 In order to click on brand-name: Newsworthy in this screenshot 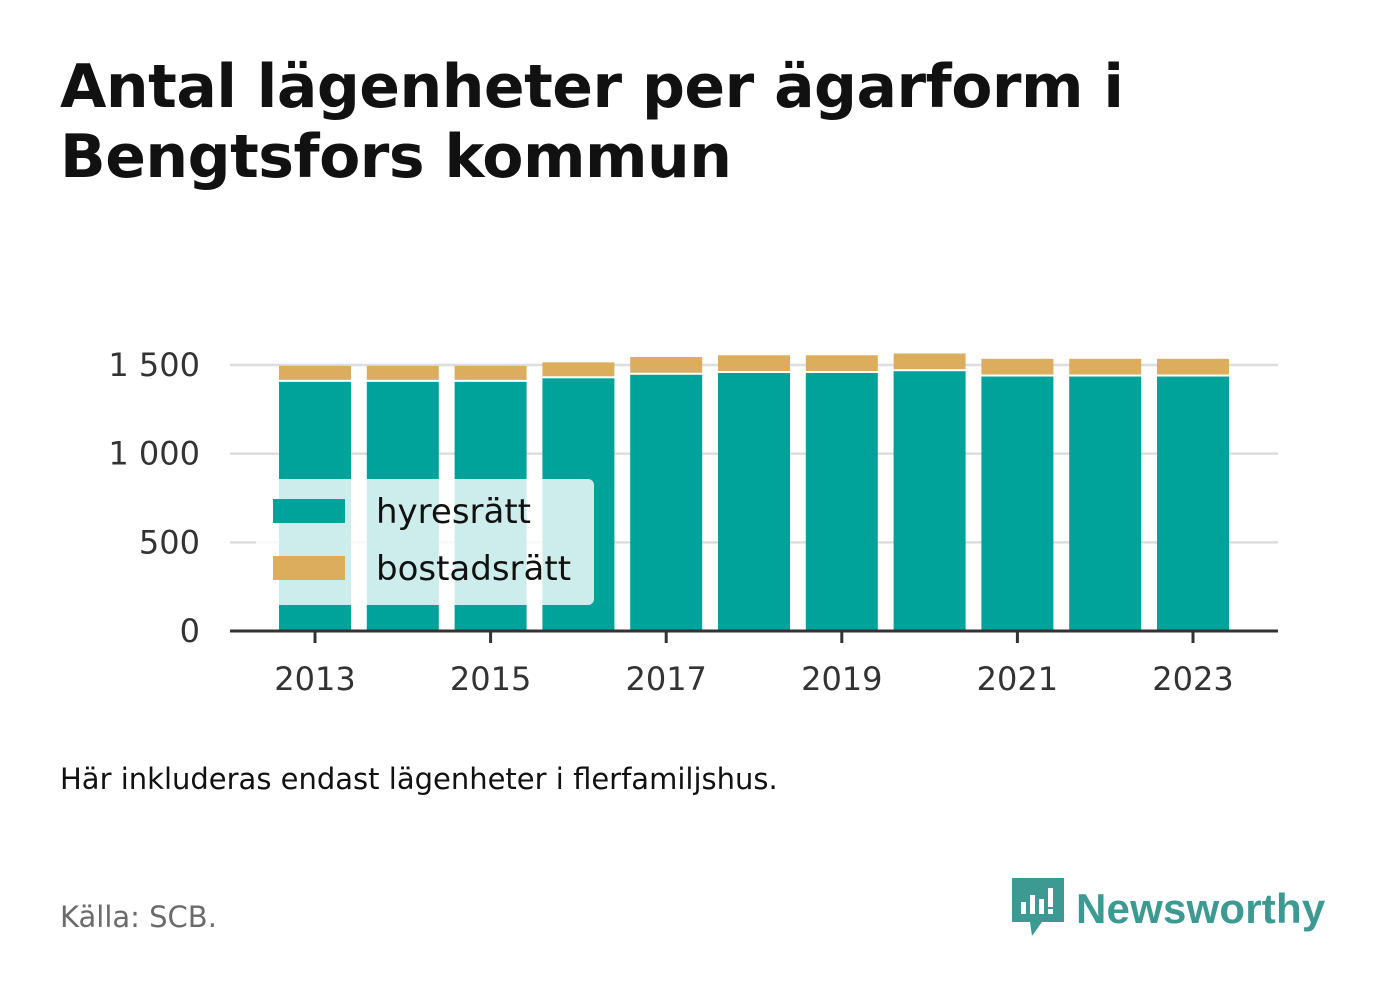, I will do `click(1201, 908)`.